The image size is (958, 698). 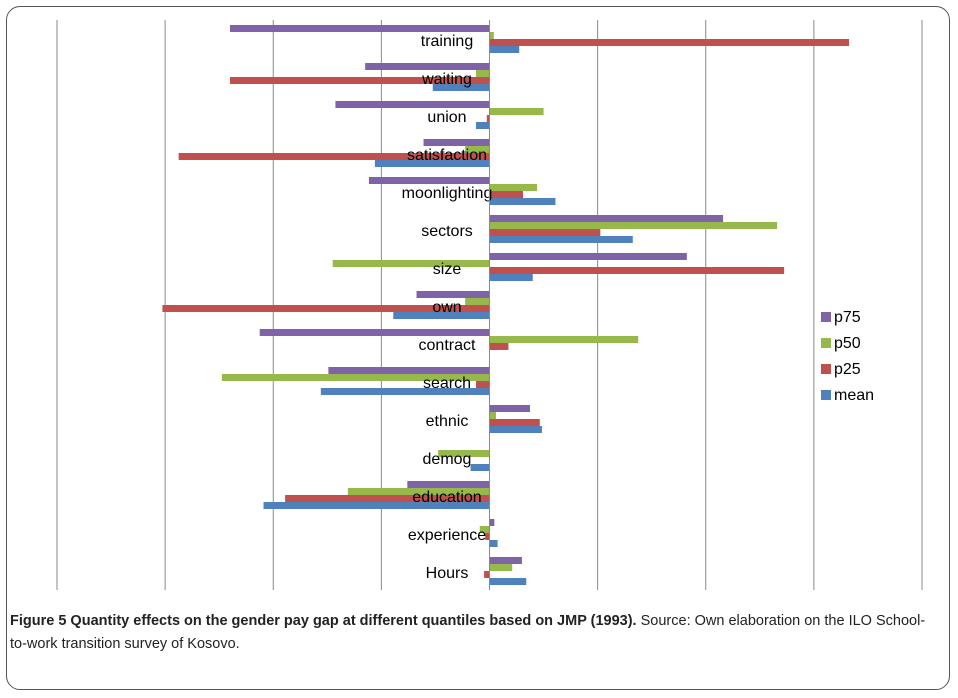 What do you see at coordinates (447, 459) in the screenshot?
I see `y-tick-label: demog` at bounding box center [447, 459].